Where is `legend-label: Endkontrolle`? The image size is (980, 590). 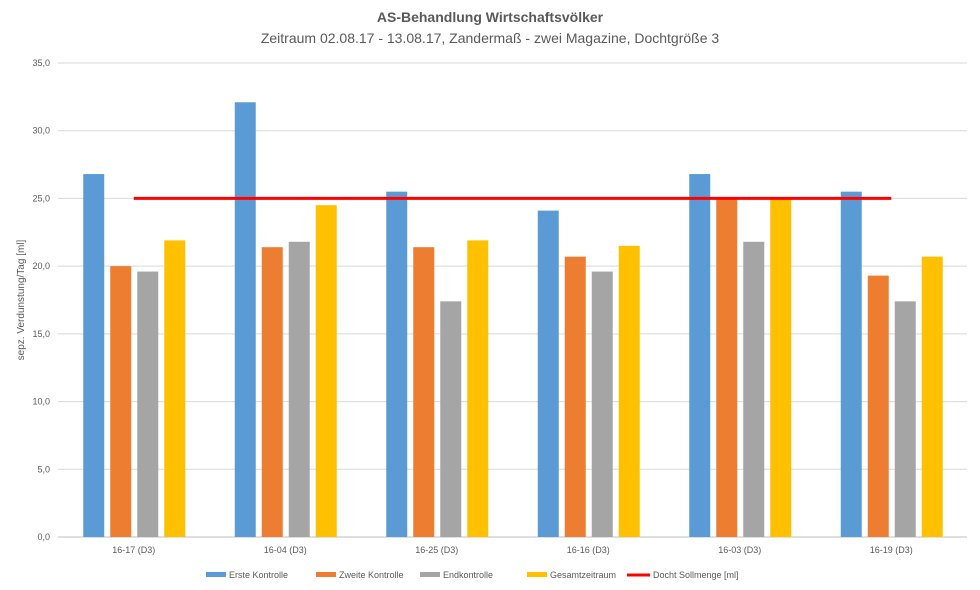
legend-label: Endkontrolle is located at coordinates (468, 575).